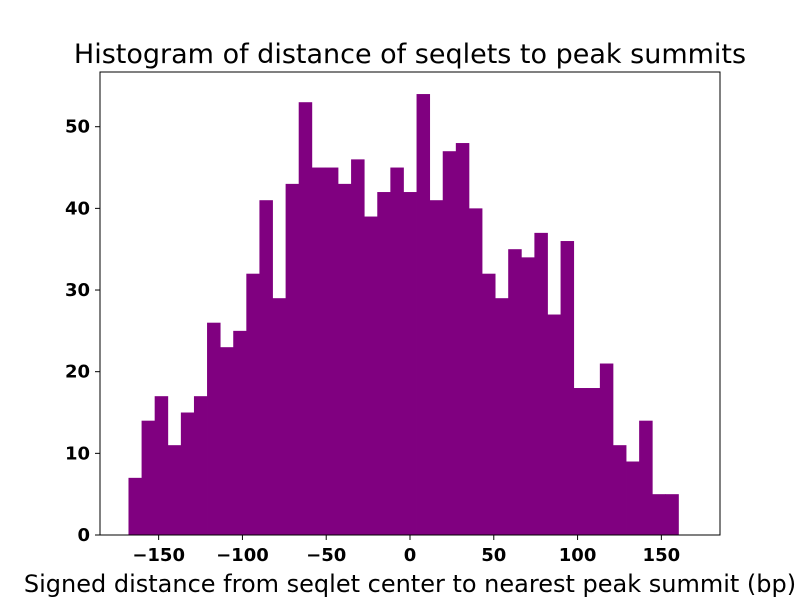 The image size is (800, 600). I want to click on y-tick-label: 40, so click(77, 208).